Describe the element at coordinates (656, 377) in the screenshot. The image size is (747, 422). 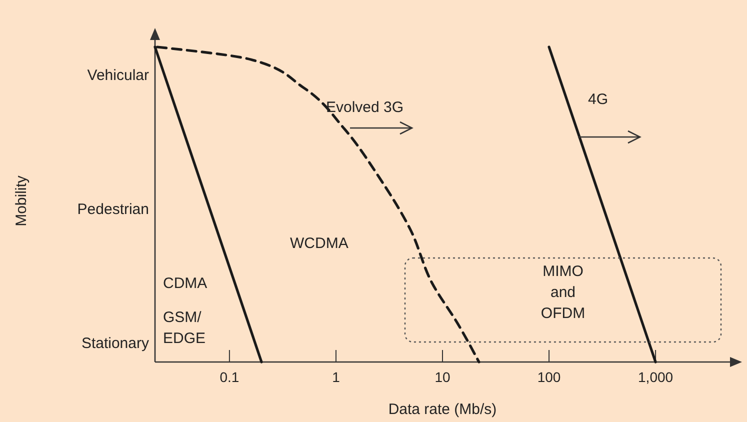
I see `x-tick-label: 1,000` at that location.